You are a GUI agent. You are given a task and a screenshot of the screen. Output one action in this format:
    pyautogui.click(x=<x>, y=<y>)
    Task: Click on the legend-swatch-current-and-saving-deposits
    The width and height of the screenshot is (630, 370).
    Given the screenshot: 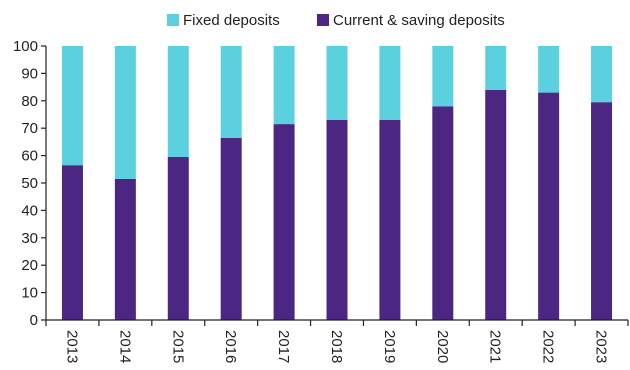 What is the action you would take?
    pyautogui.click(x=323, y=20)
    